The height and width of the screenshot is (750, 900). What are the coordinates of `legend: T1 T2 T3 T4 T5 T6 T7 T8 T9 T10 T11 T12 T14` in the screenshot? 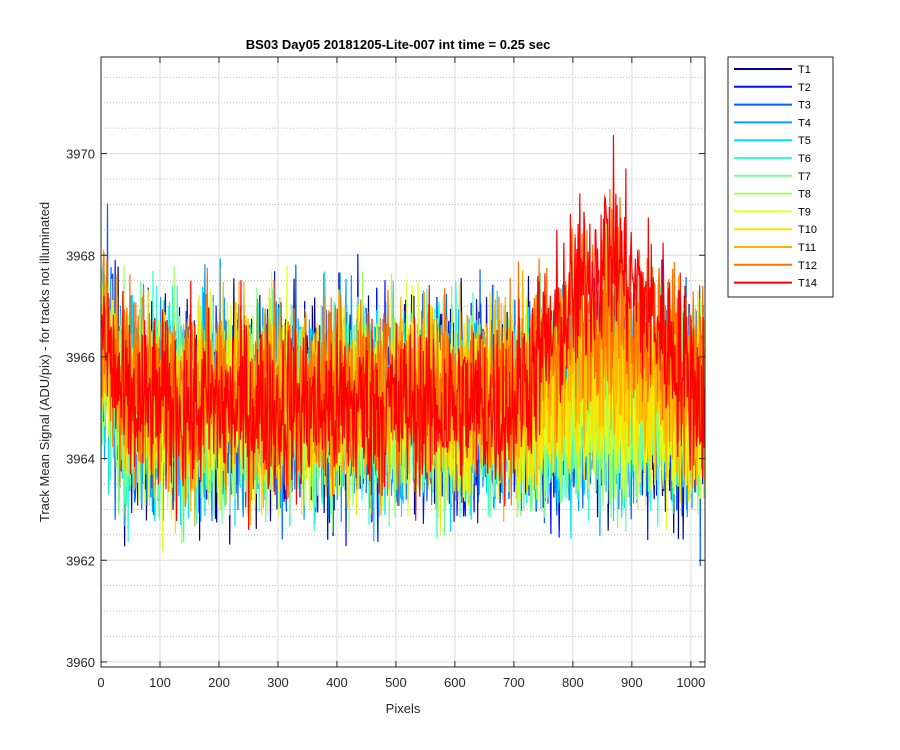 It's located at (780, 177).